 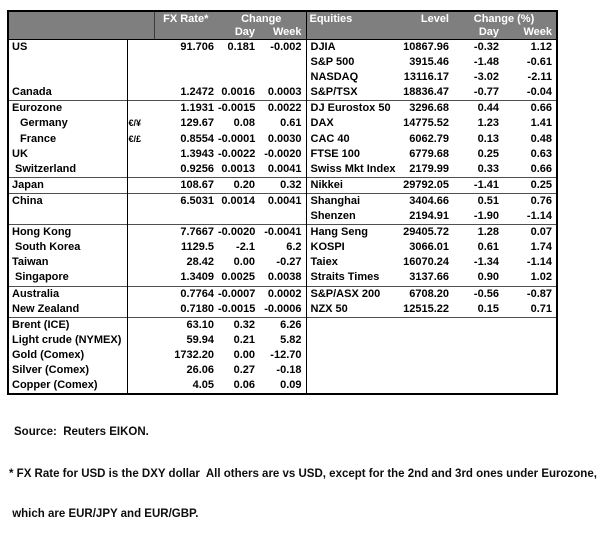 What do you see at coordinates (186, 32) in the screenshot?
I see `blank-header-cell` at bounding box center [186, 32].